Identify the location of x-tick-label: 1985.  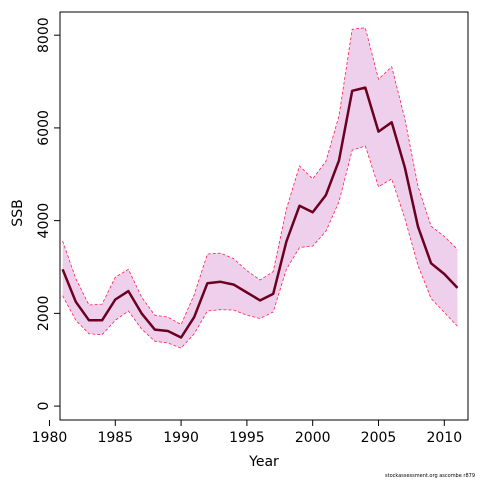
(115, 438).